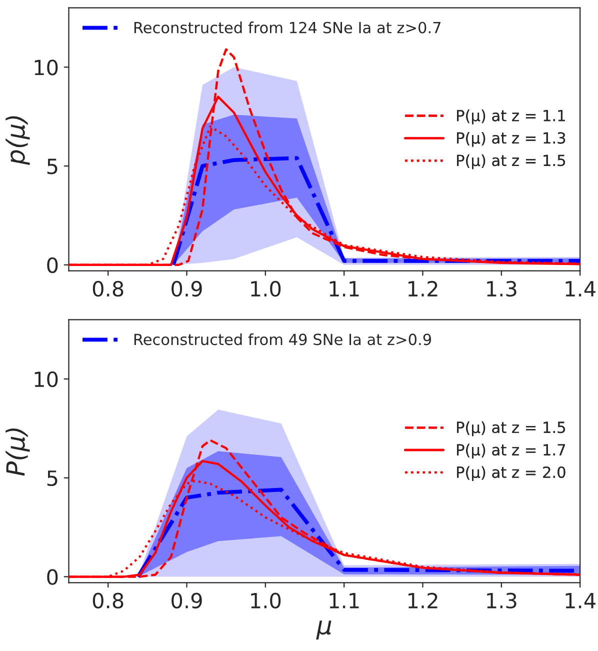 This screenshot has width=598, height=651. What do you see at coordinates (511, 473) in the screenshot?
I see `legend-label: P(μ) at z = 2.0` at bounding box center [511, 473].